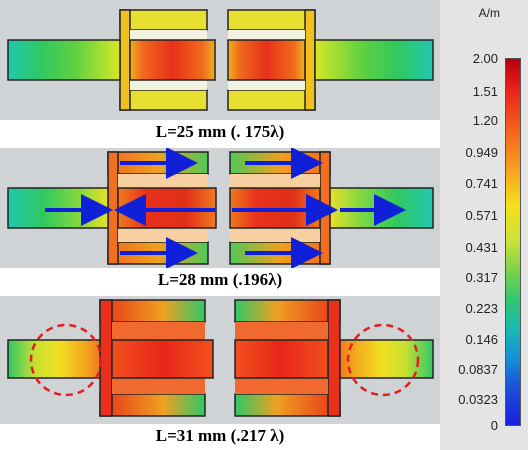 Image resolution: width=528 pixels, height=450 pixels. What do you see at coordinates (220, 131) in the screenshot?
I see `caption-l25: L=25 mm (. 175λ)` at bounding box center [220, 131].